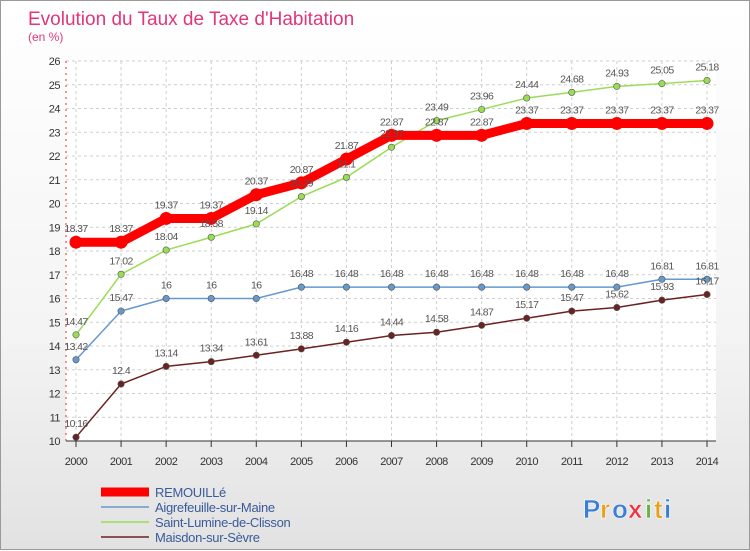 The width and height of the screenshot is (750, 551). What do you see at coordinates (76, 322) in the screenshot?
I see `data-label: 14.47` at bounding box center [76, 322].